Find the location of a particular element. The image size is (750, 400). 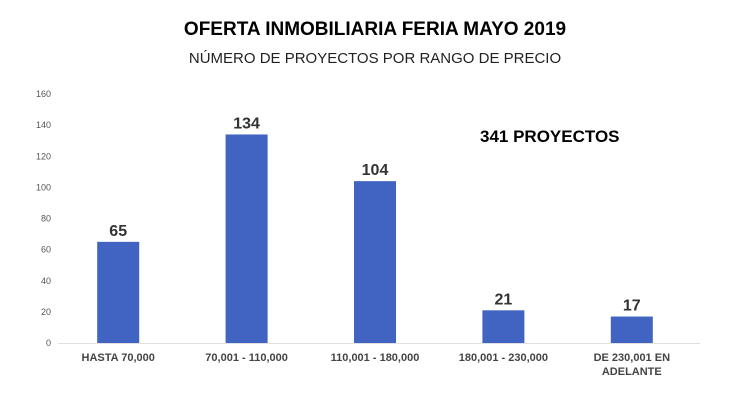

y-tick-label: 60 is located at coordinates (46, 250).